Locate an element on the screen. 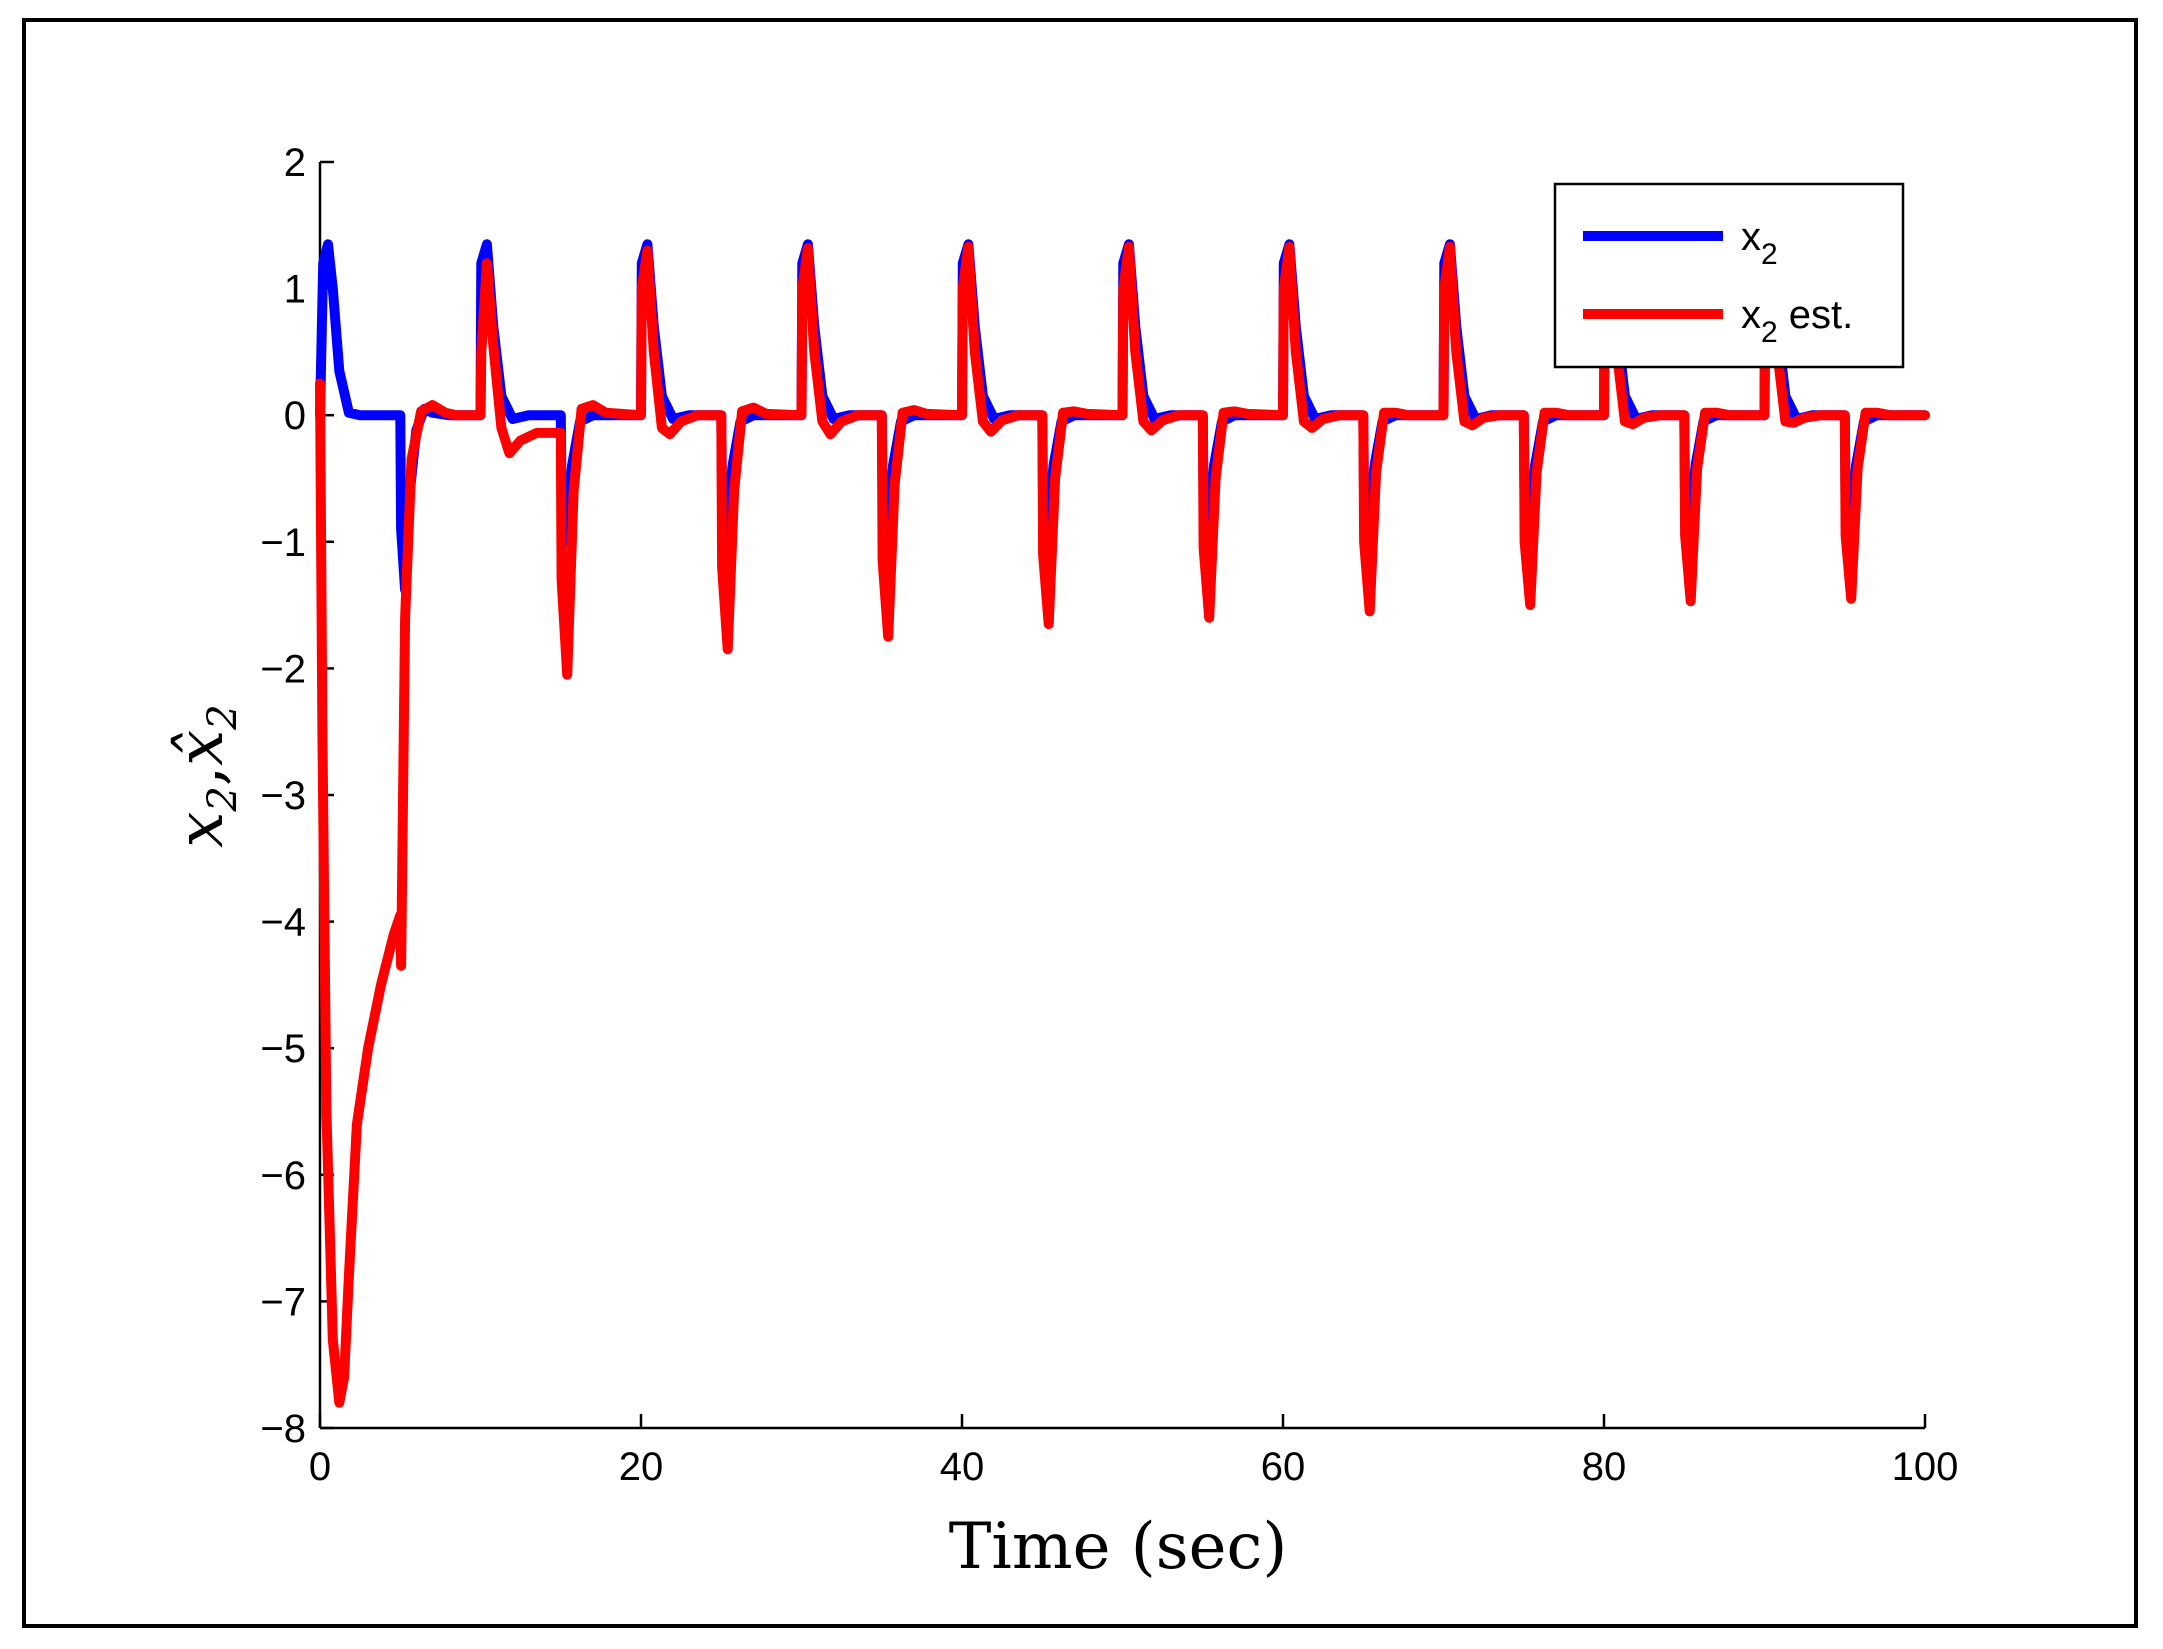 This screenshot has height=1649, width=2163. y-tick-label: 2 is located at coordinates (295, 163).